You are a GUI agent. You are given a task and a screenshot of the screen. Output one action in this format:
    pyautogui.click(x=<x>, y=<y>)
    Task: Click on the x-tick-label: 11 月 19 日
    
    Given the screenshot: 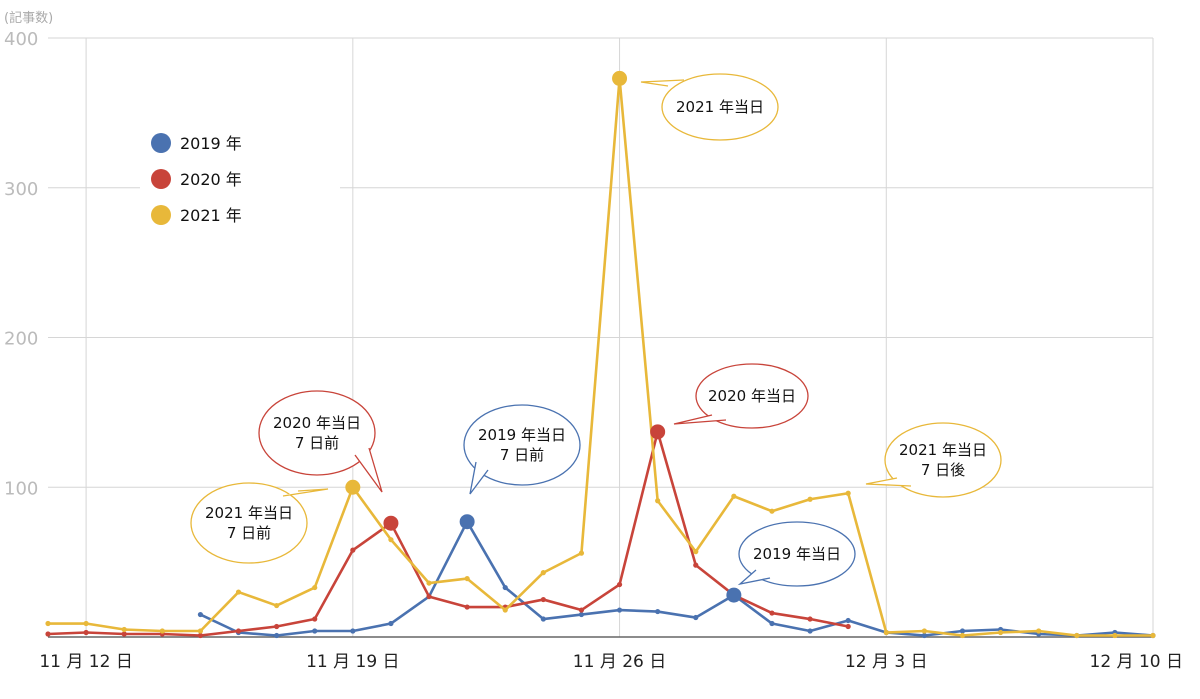 What is the action you would take?
    pyautogui.click(x=352, y=662)
    